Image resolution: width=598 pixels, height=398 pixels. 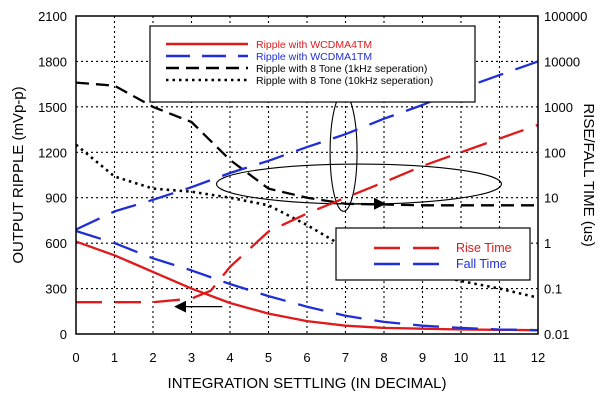 I want to click on x-tick-label: 0, so click(x=75, y=357).